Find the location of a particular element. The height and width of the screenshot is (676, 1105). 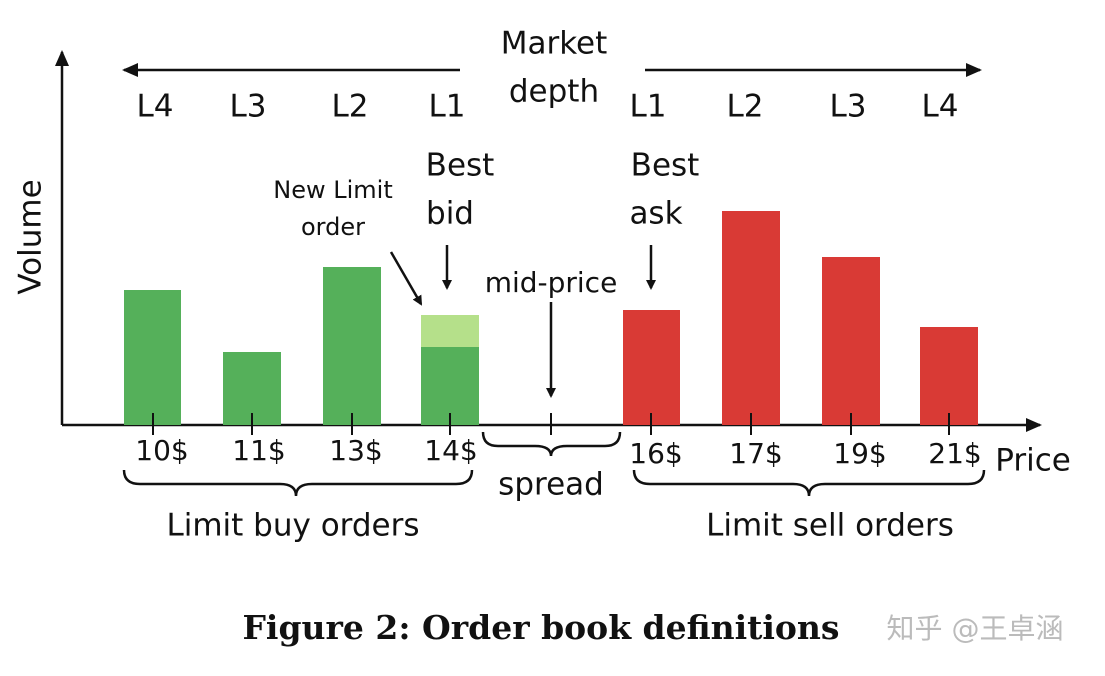

x-axis-label: Price is located at coordinates (1033, 461).